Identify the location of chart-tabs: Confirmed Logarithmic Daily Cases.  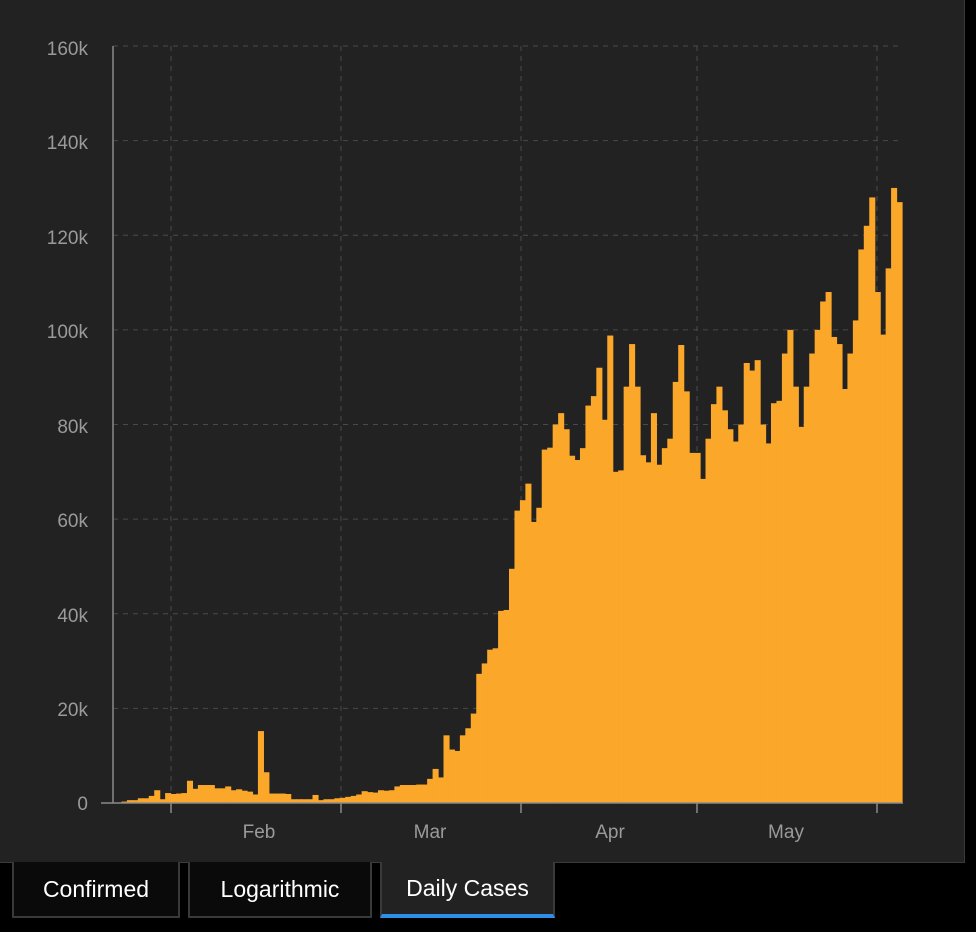
(488, 897).